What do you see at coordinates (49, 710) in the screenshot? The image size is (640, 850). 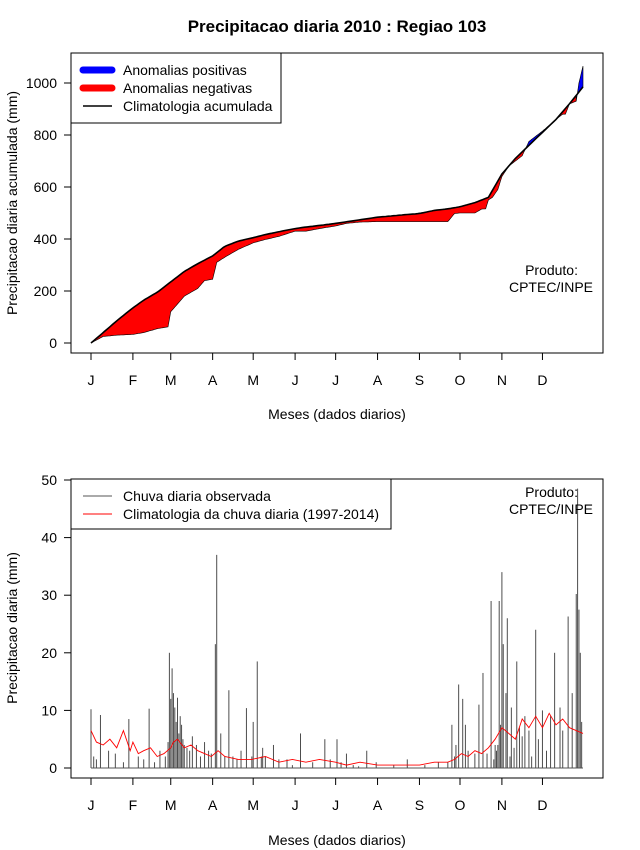 I see `y-tick-label: 10` at bounding box center [49, 710].